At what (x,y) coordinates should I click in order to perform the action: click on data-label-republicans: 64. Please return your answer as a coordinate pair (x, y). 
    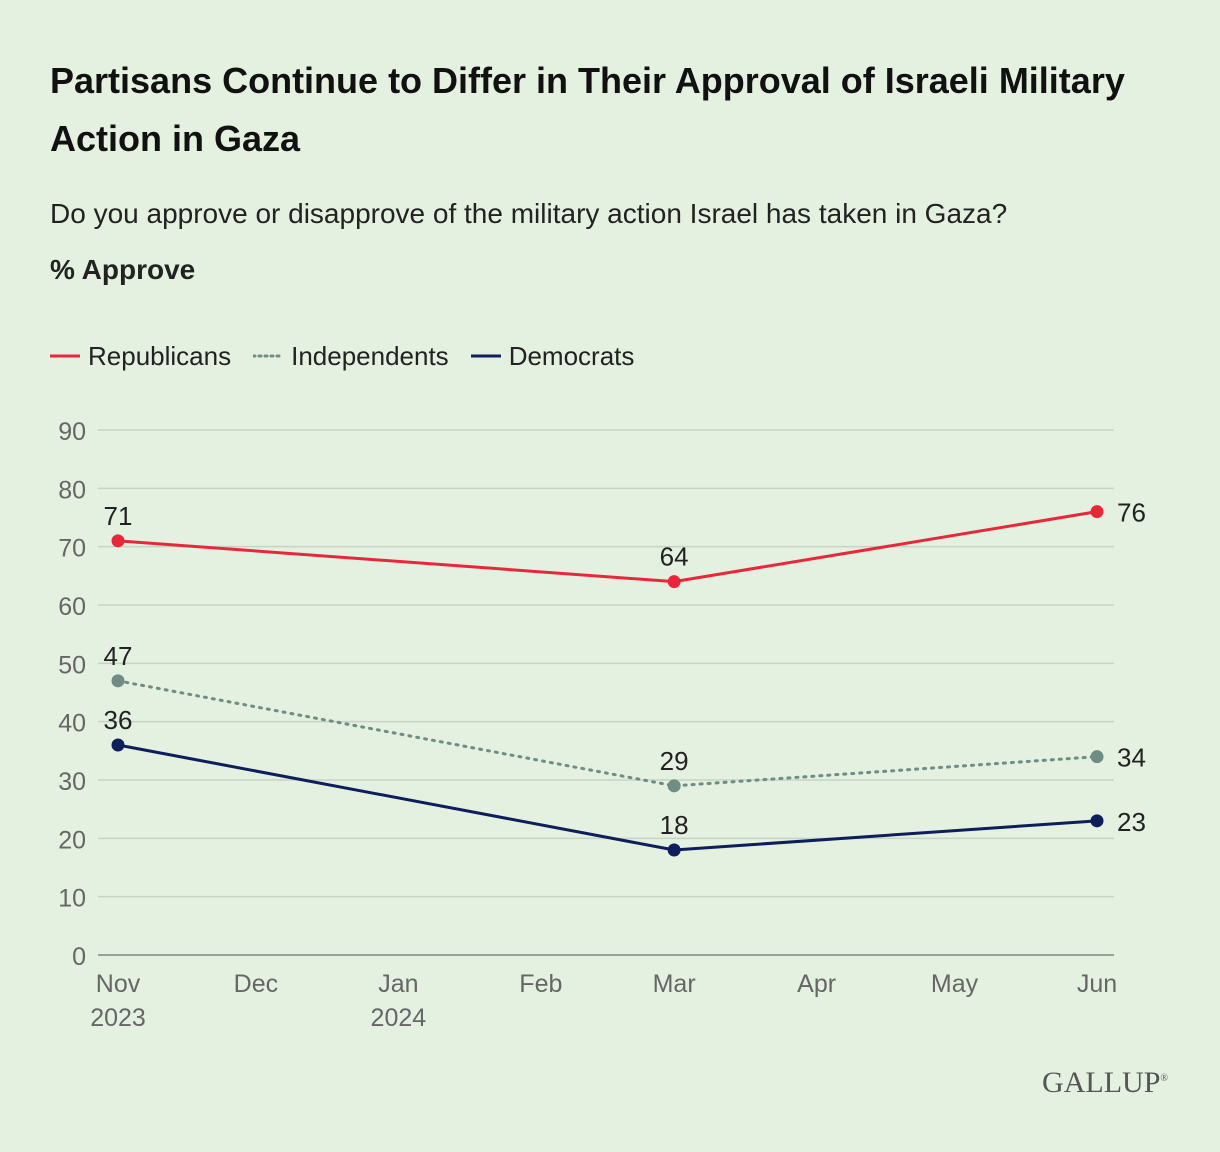
    Looking at the image, I should click on (674, 557).